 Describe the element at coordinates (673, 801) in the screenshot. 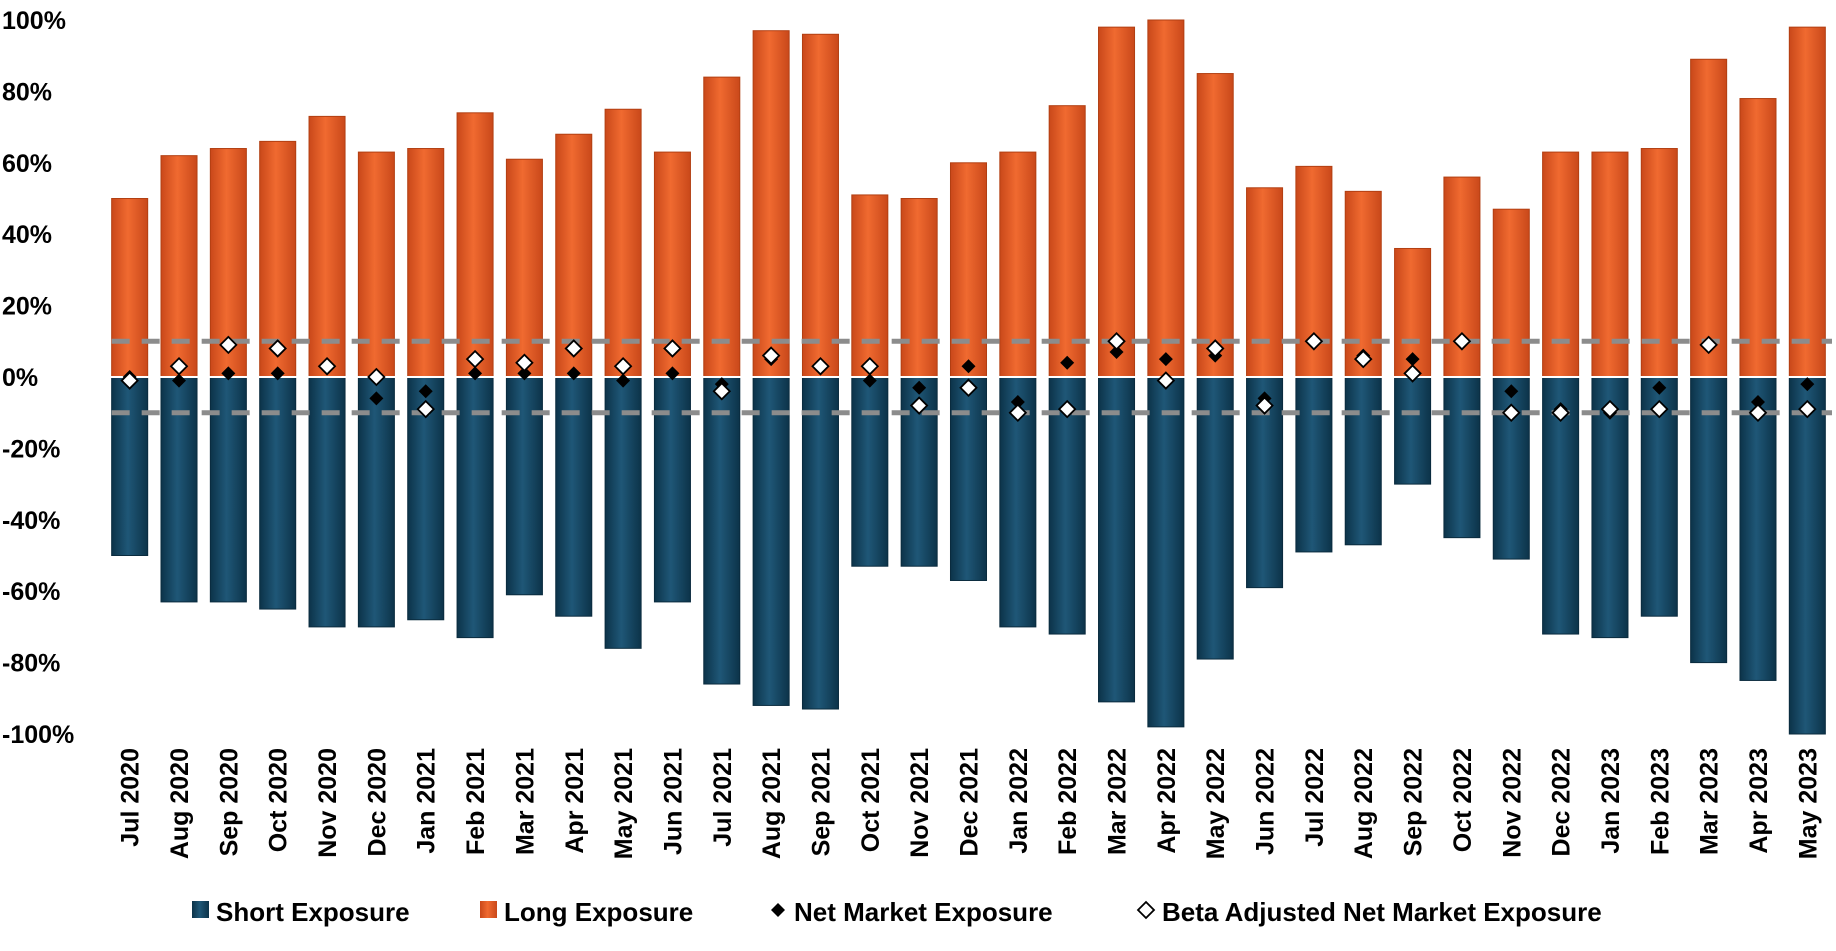

I see `x-tick-label: Jun 2021` at that location.